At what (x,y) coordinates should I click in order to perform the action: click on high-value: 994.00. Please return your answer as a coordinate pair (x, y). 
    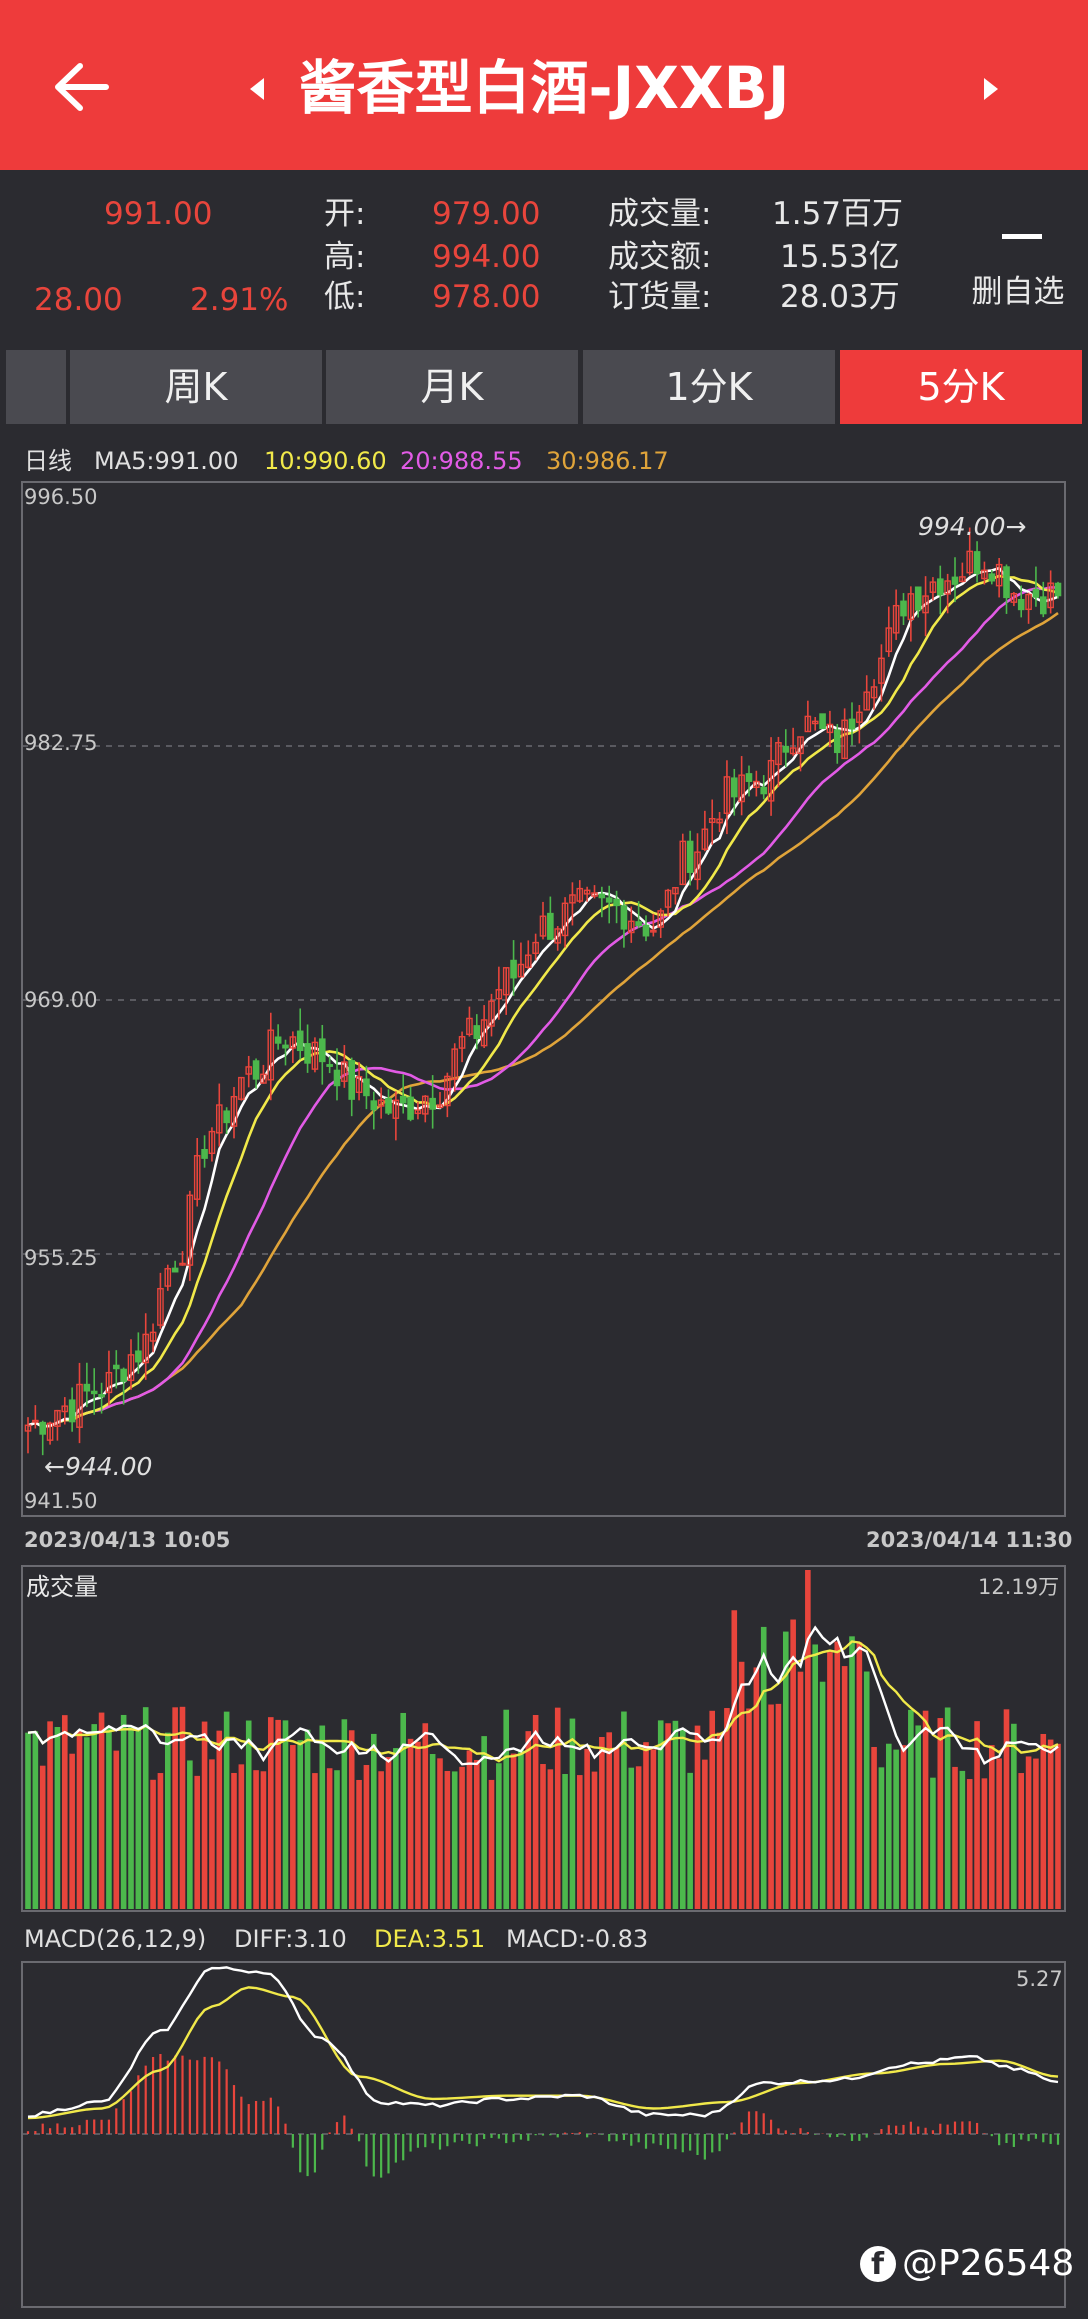
    Looking at the image, I should click on (486, 257).